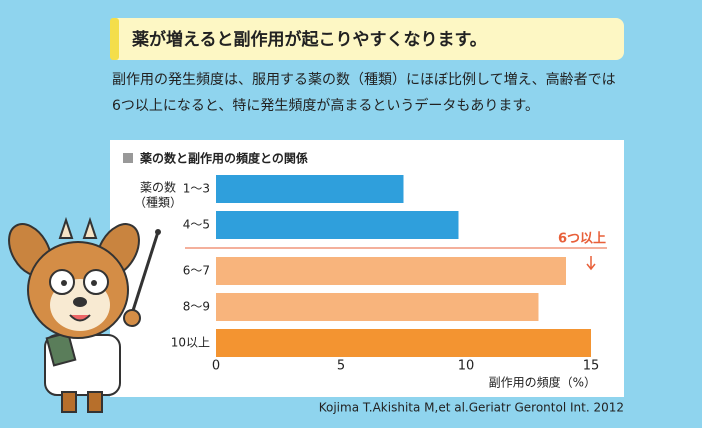 This screenshot has width=702, height=428. Describe the element at coordinates (542, 382) in the screenshot. I see `x-axis-label: 副作用の頻度（%）` at that location.